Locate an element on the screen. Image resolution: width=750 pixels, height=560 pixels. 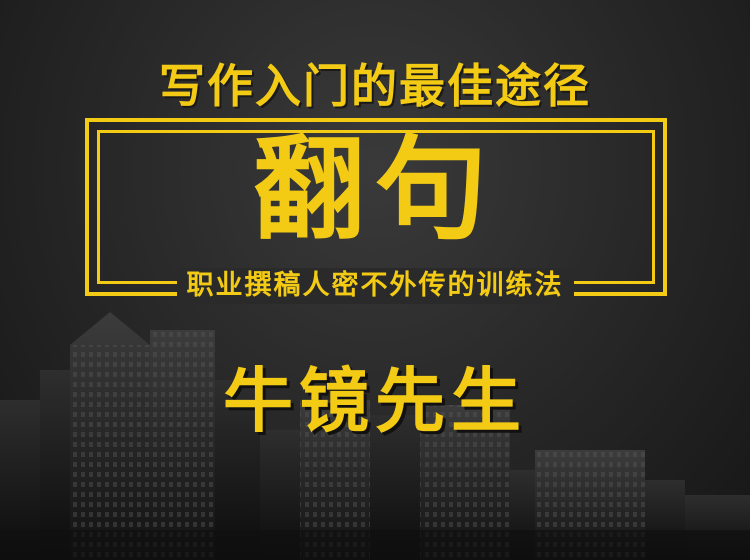
author-name: 牛镜先生 is located at coordinates (375, 400).